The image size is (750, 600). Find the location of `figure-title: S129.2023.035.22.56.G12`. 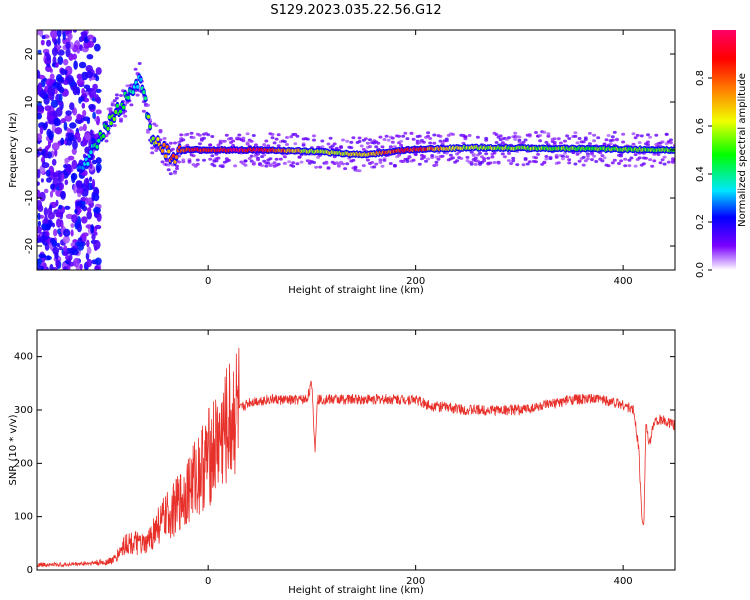

figure-title: S129.2023.035.22.56.G12 is located at coordinates (355, 10).